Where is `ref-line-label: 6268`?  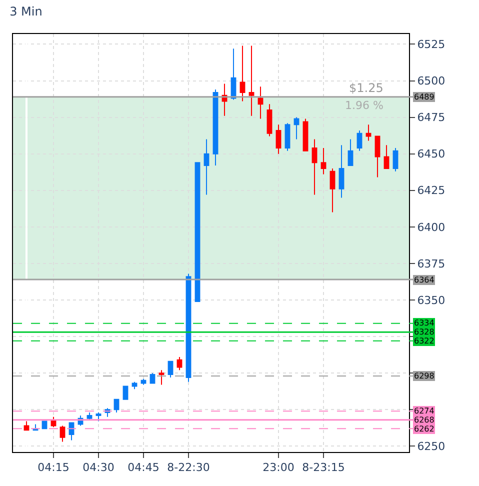 ref-line-label: 6268 is located at coordinates (424, 420).